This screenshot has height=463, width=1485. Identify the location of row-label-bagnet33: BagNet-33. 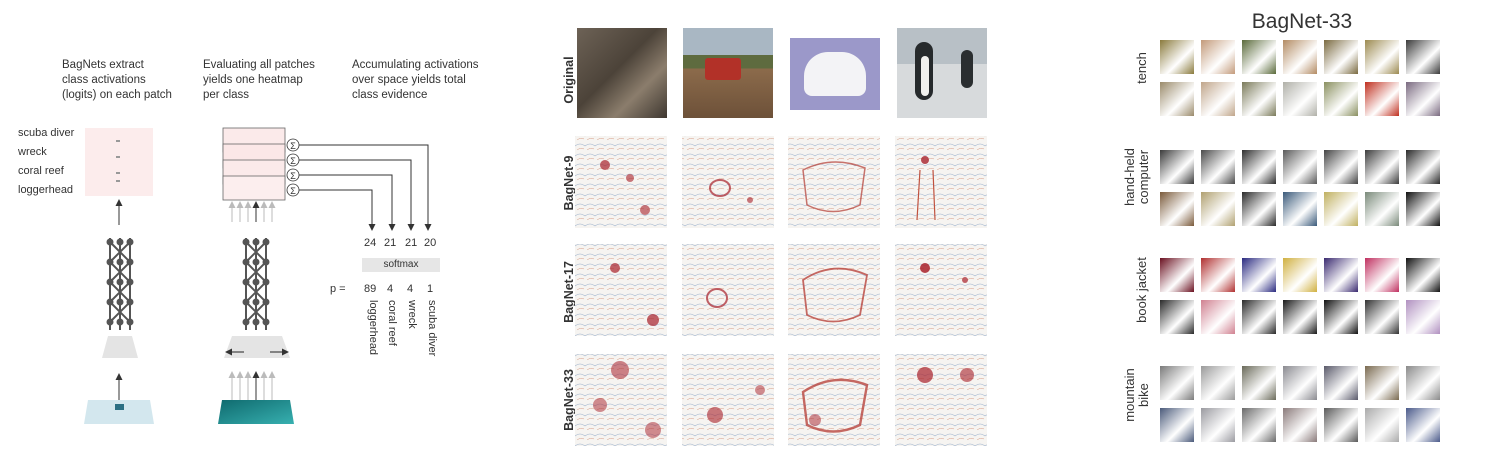
(569, 400).